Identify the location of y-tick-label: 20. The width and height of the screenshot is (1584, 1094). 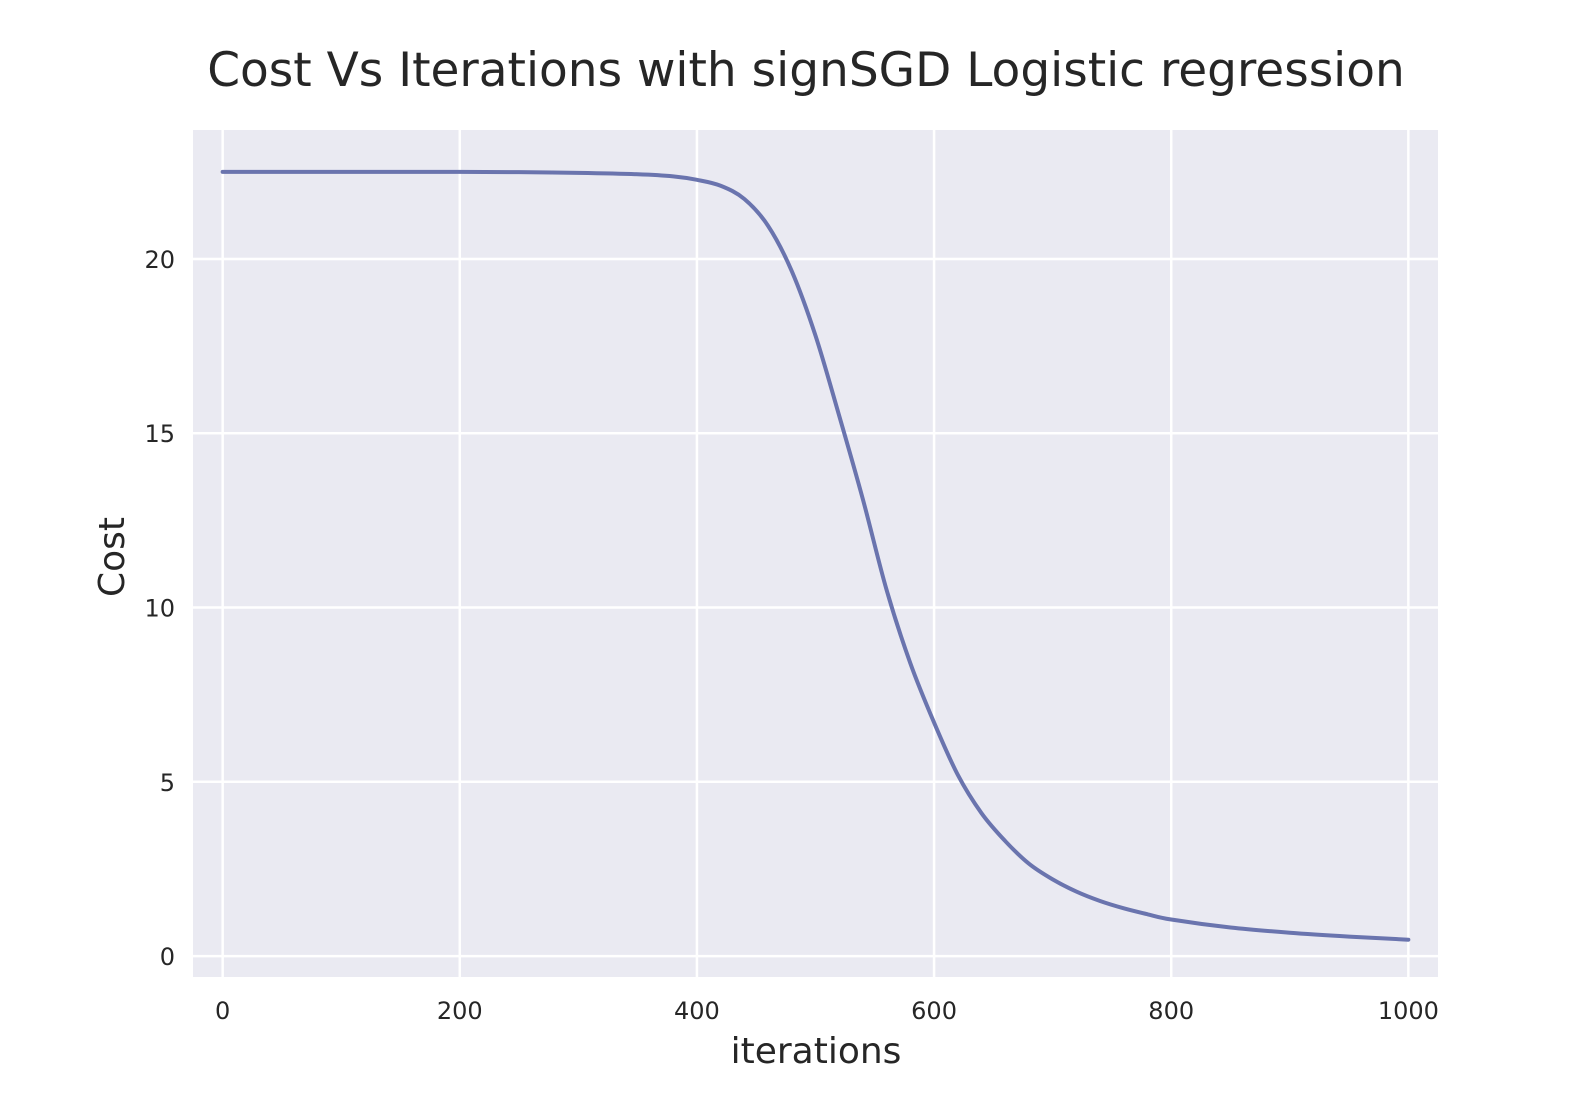
(159, 260).